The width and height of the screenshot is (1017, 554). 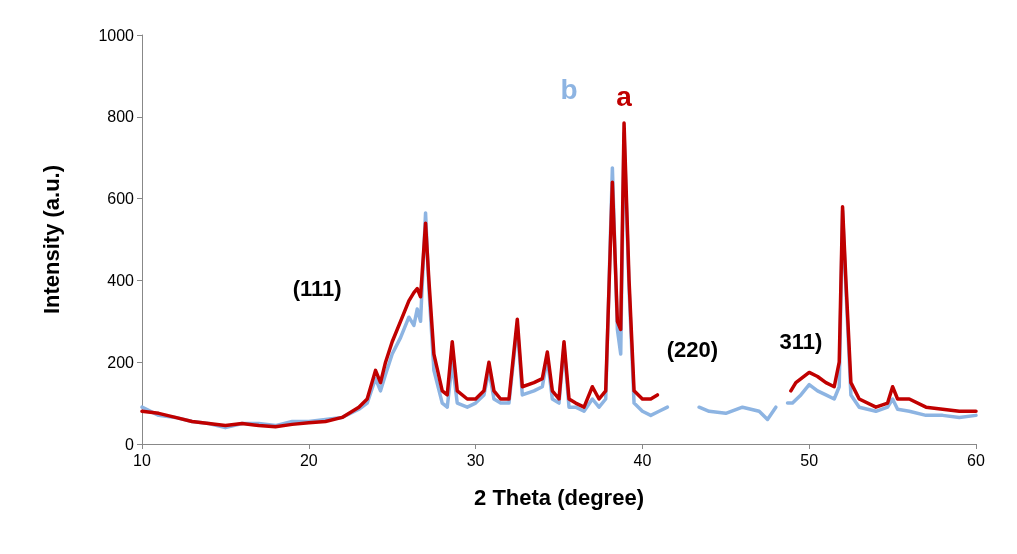 I want to click on x-tick-label: 10, so click(x=142, y=460).